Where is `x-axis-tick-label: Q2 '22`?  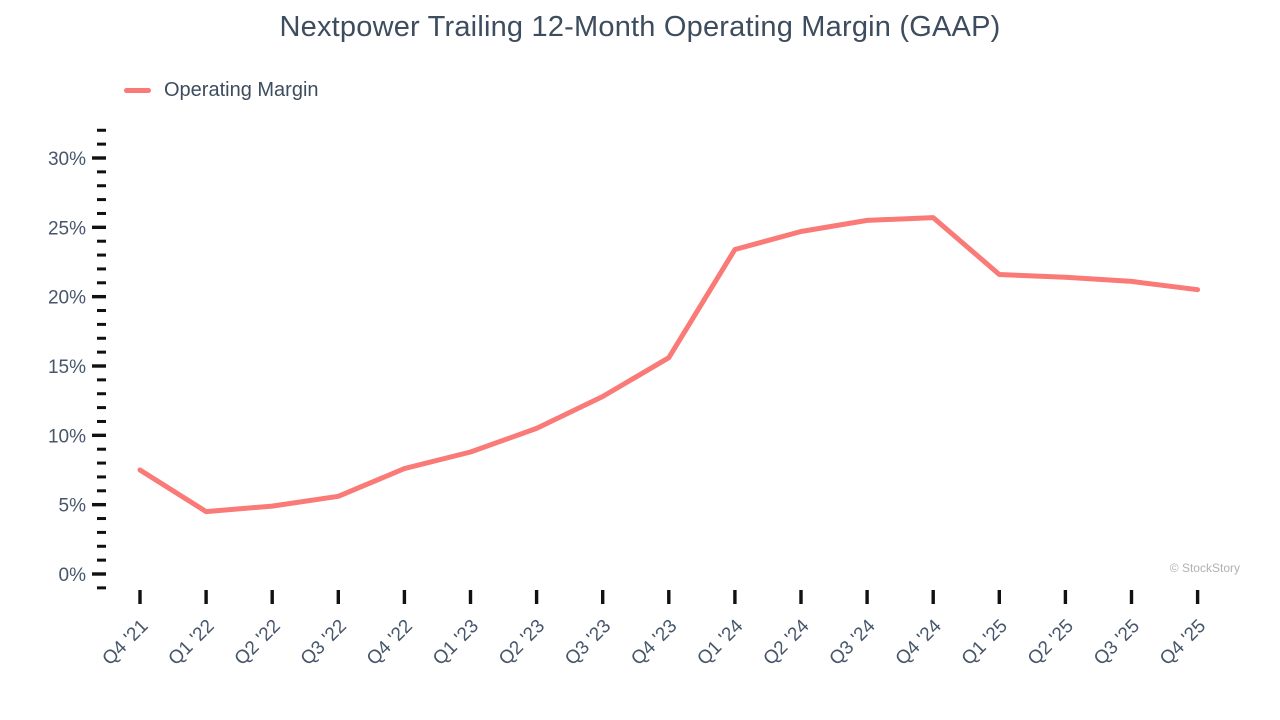
x-axis-tick-label: Q2 '22 is located at coordinates (258, 643).